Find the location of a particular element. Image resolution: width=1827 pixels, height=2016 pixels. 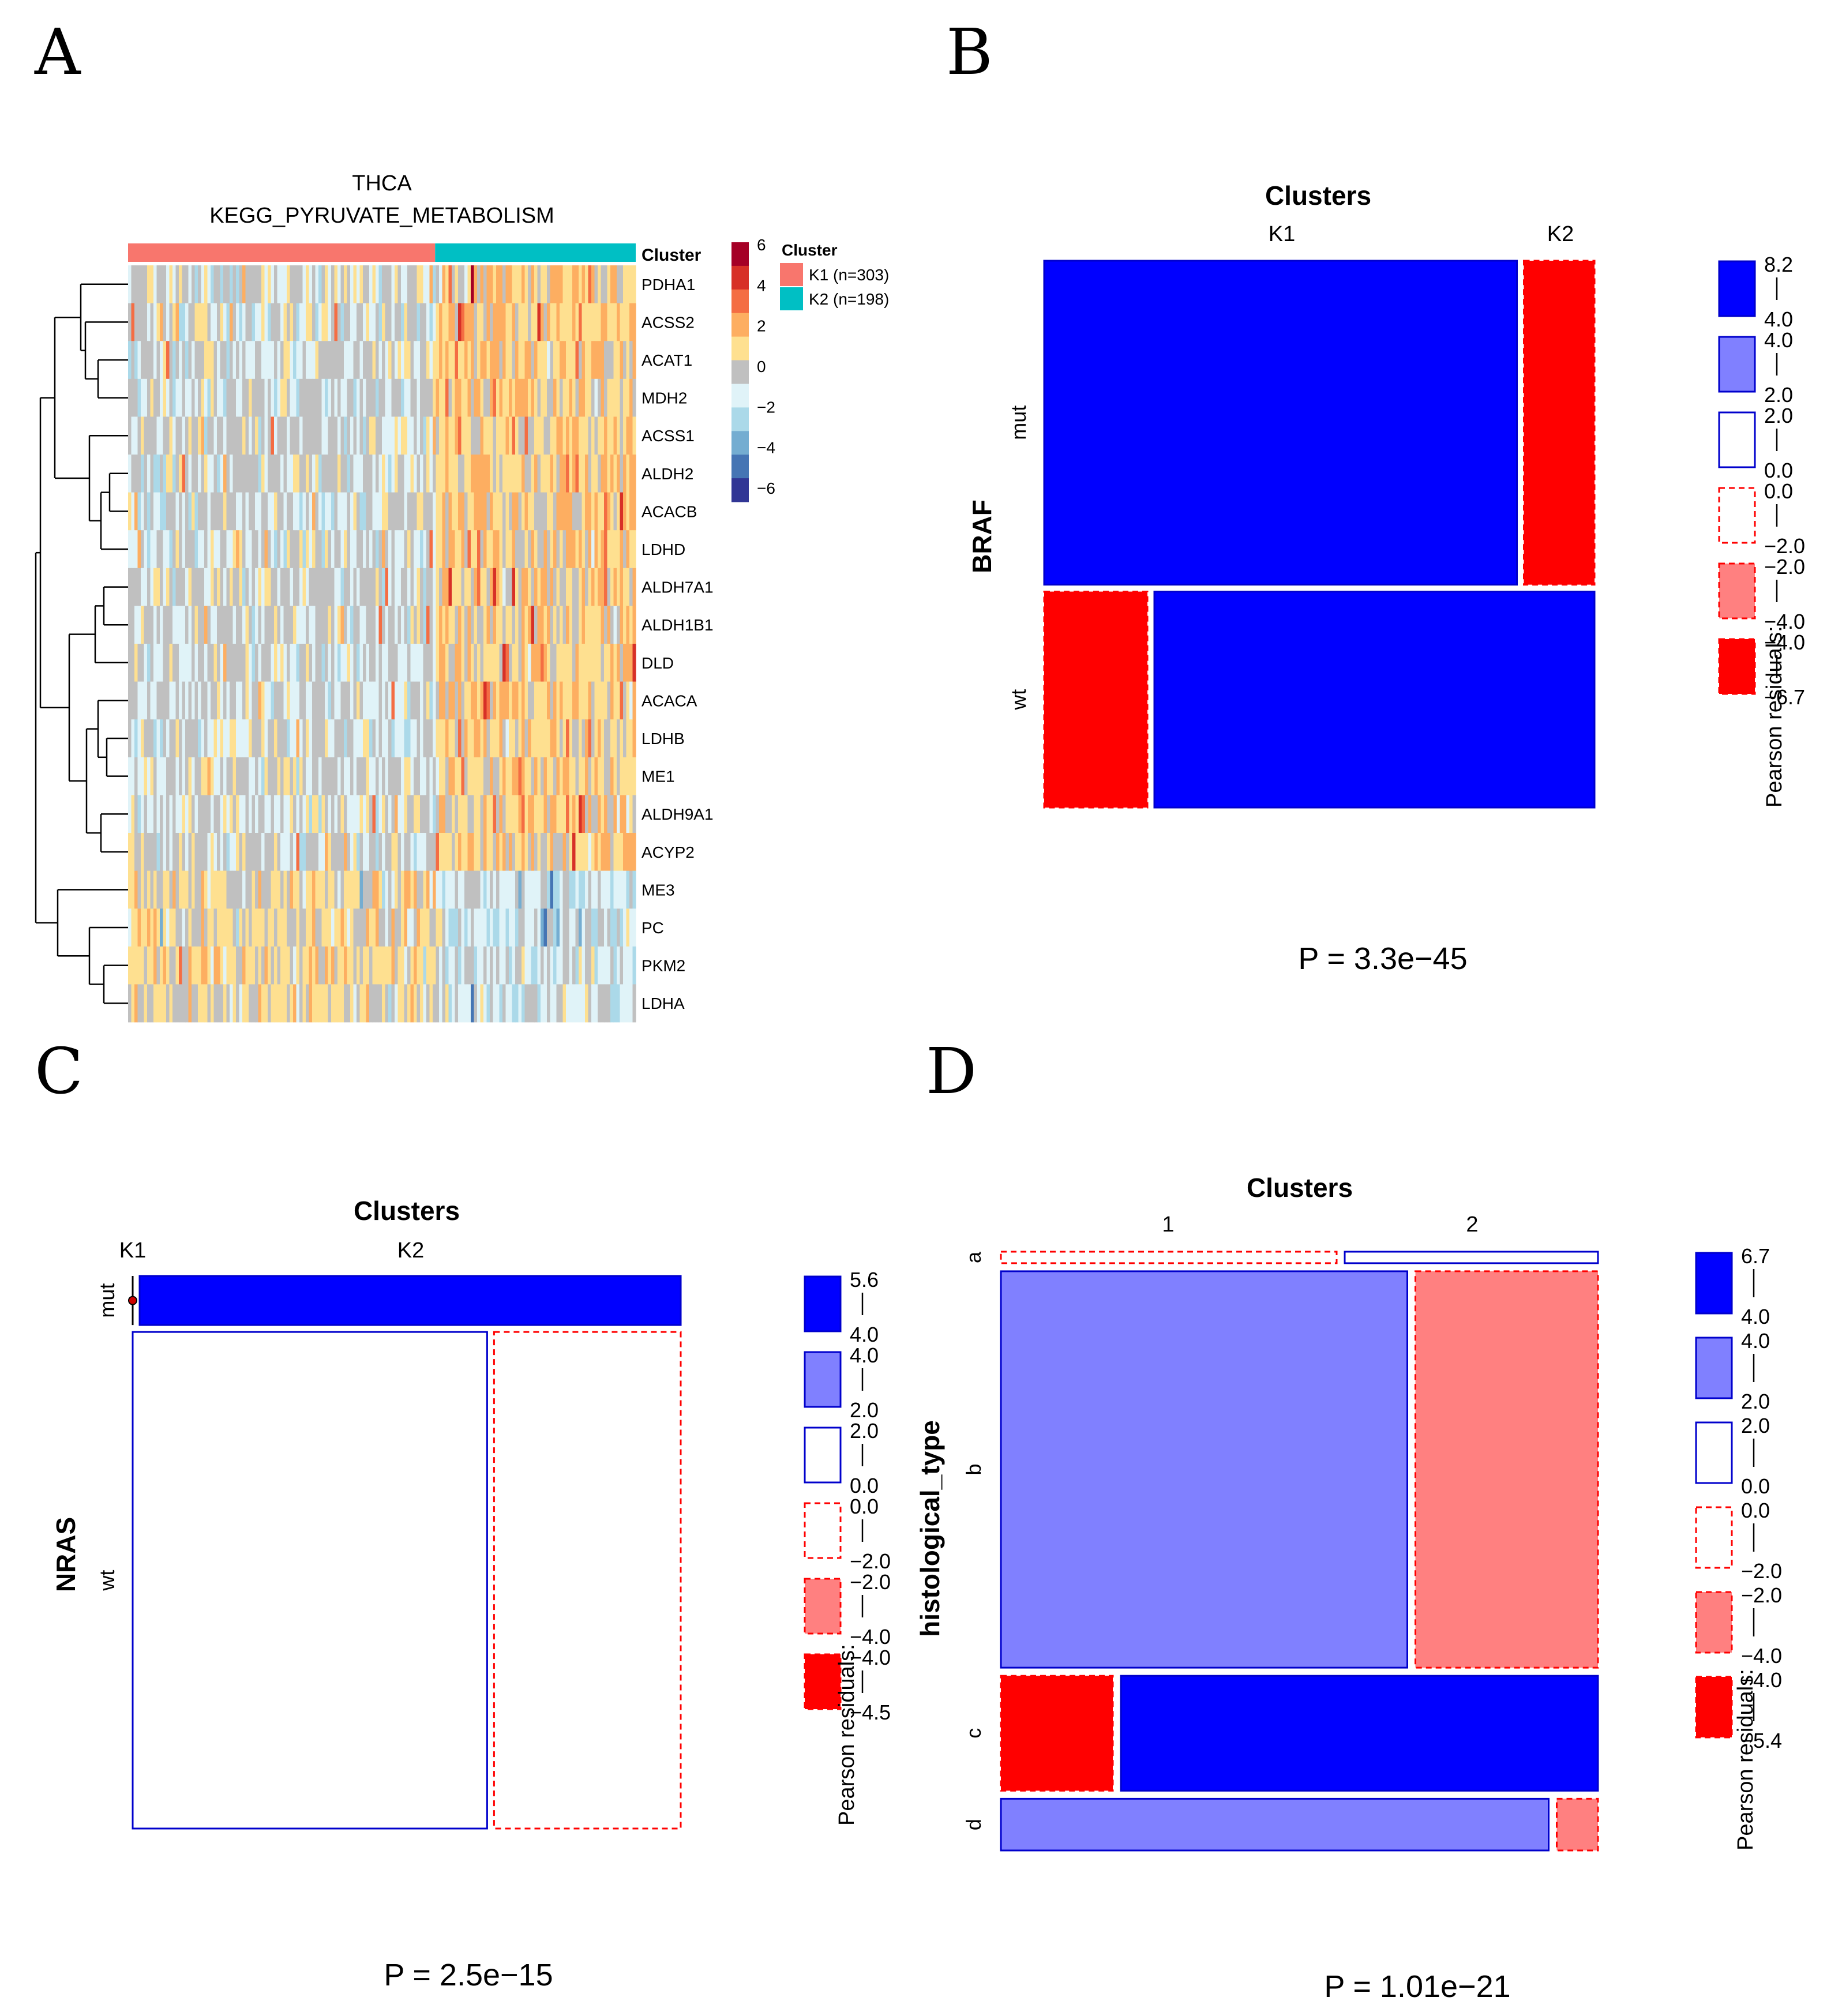

legend-swatch is located at coordinates (1737, 288).